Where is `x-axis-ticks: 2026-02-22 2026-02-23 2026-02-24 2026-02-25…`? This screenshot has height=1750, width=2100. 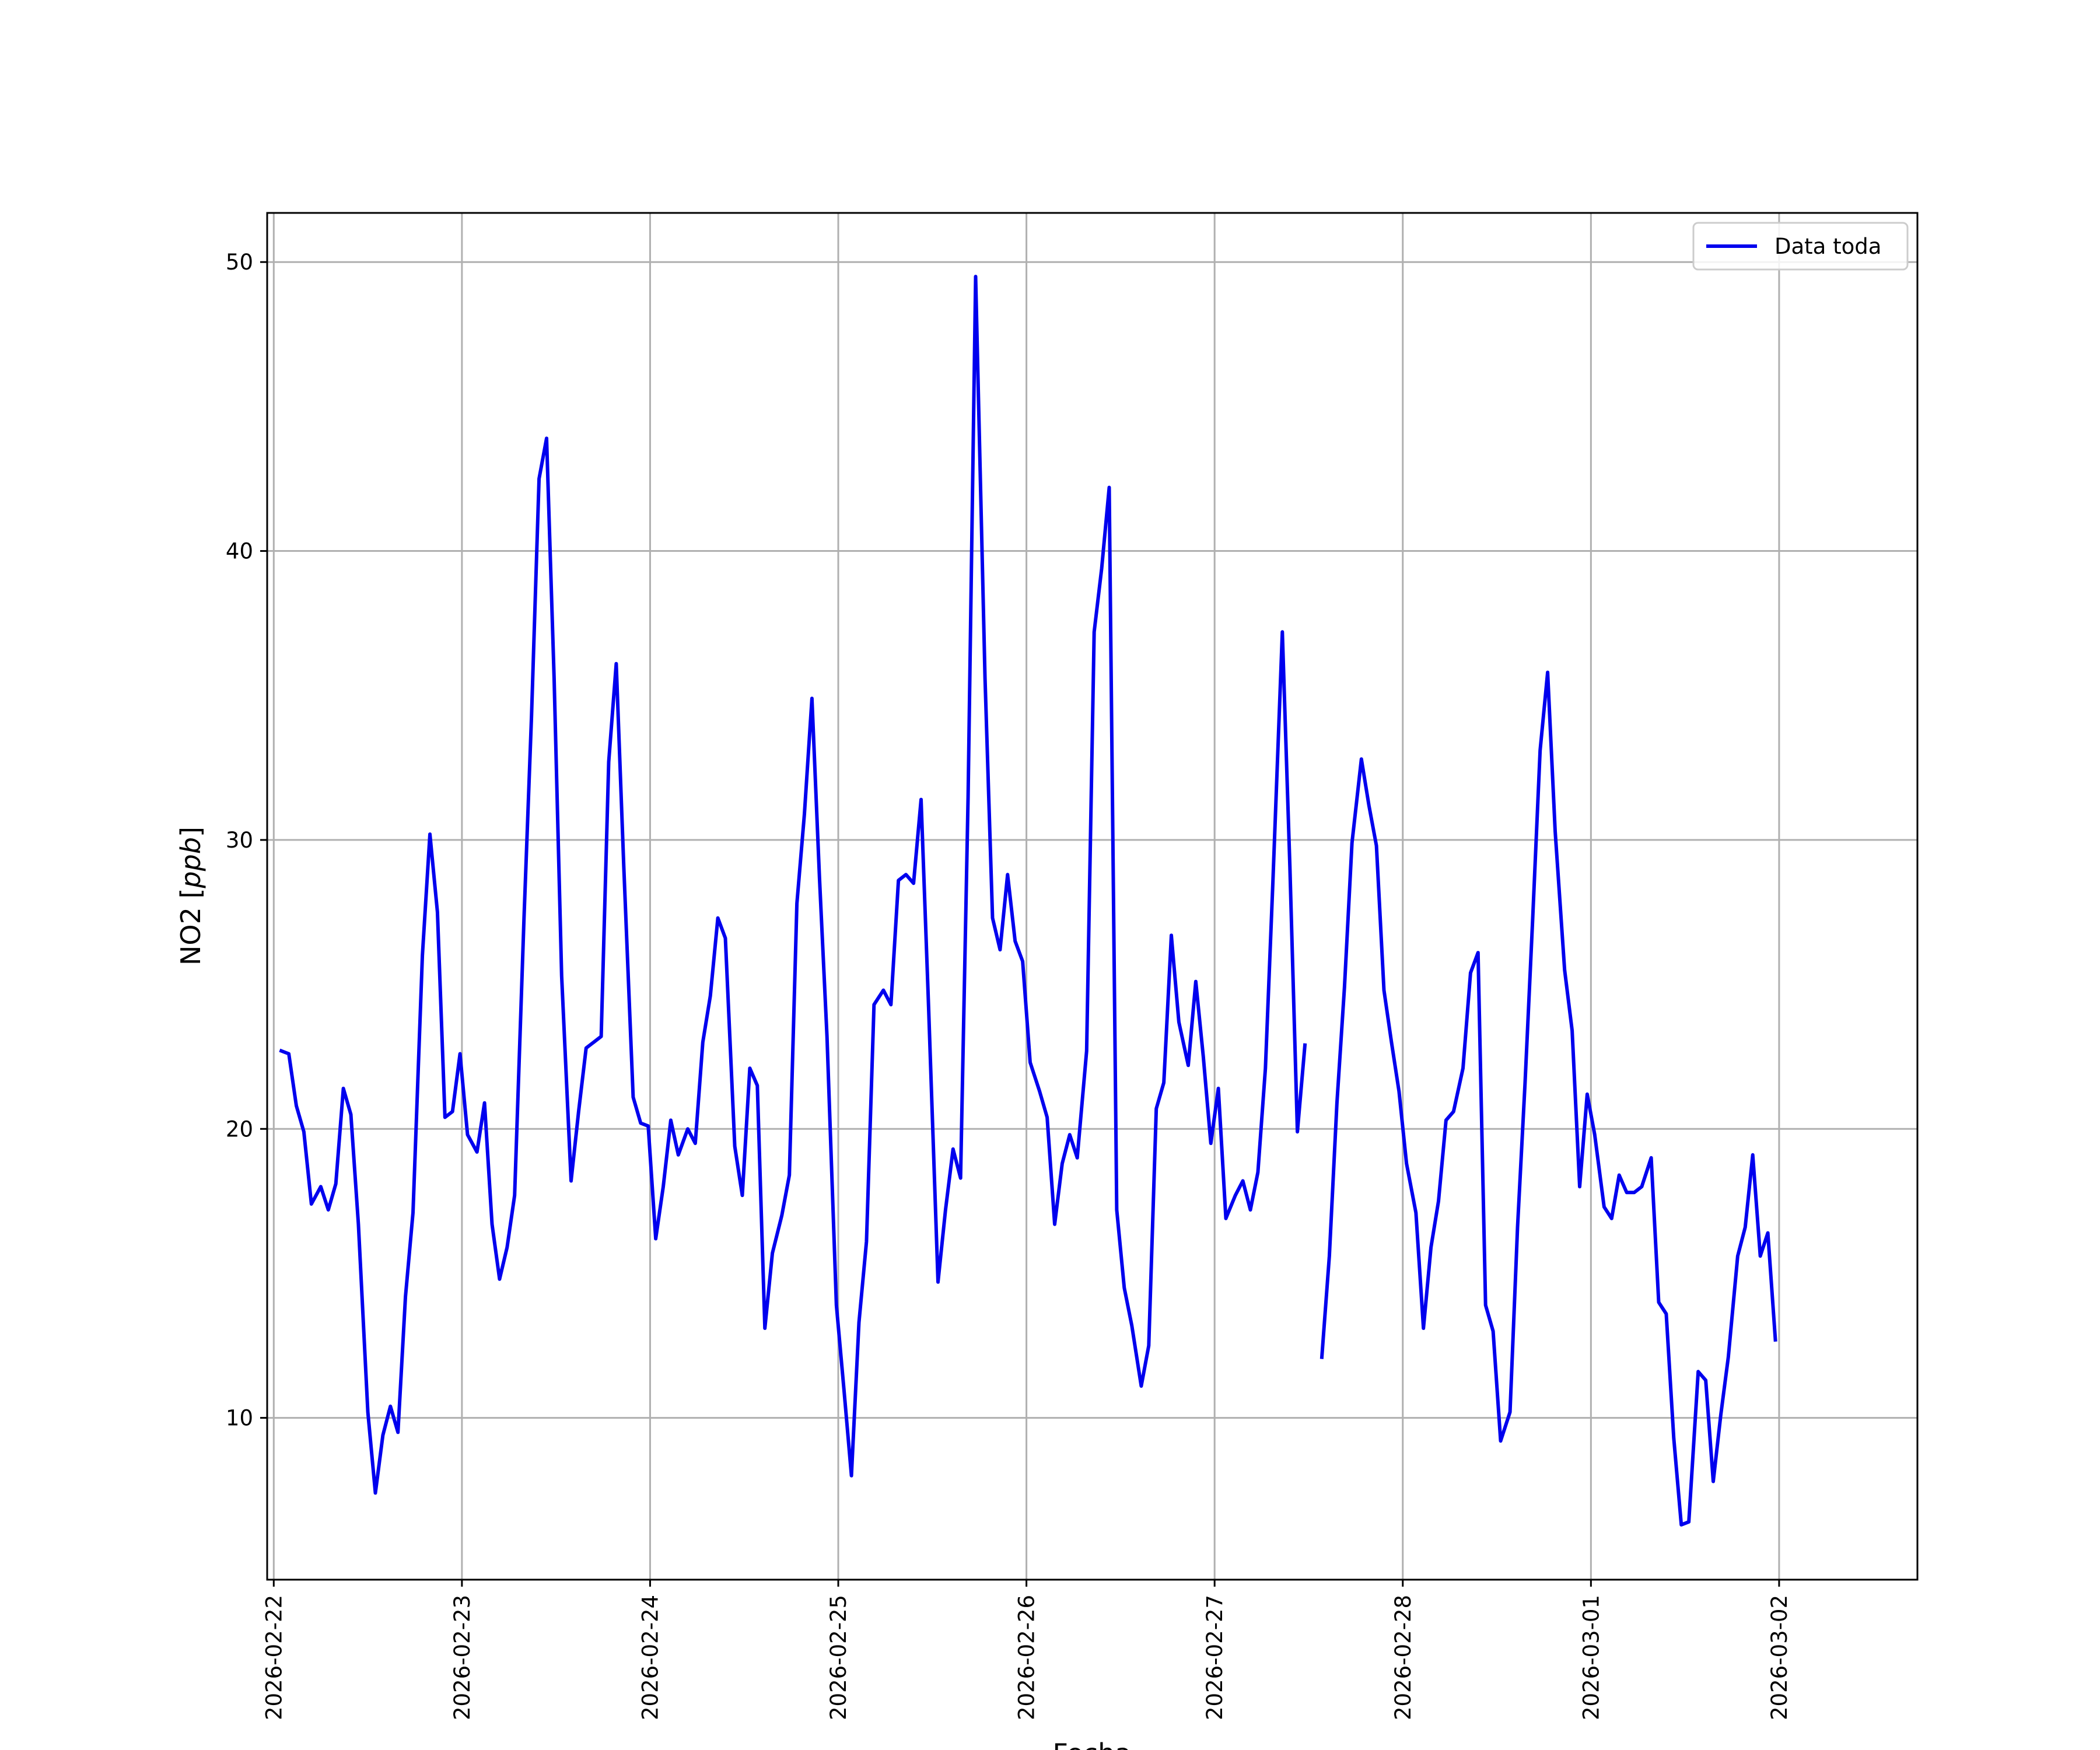 x-axis-ticks: 2026-02-22 2026-02-23 2026-02-24 2026-02-25… is located at coordinates (1026, 1650).